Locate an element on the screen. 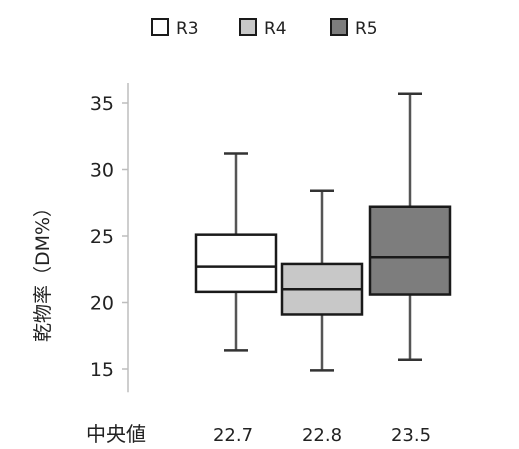 The image size is (519, 449). legend-item-R4: R4 is located at coordinates (263, 28).